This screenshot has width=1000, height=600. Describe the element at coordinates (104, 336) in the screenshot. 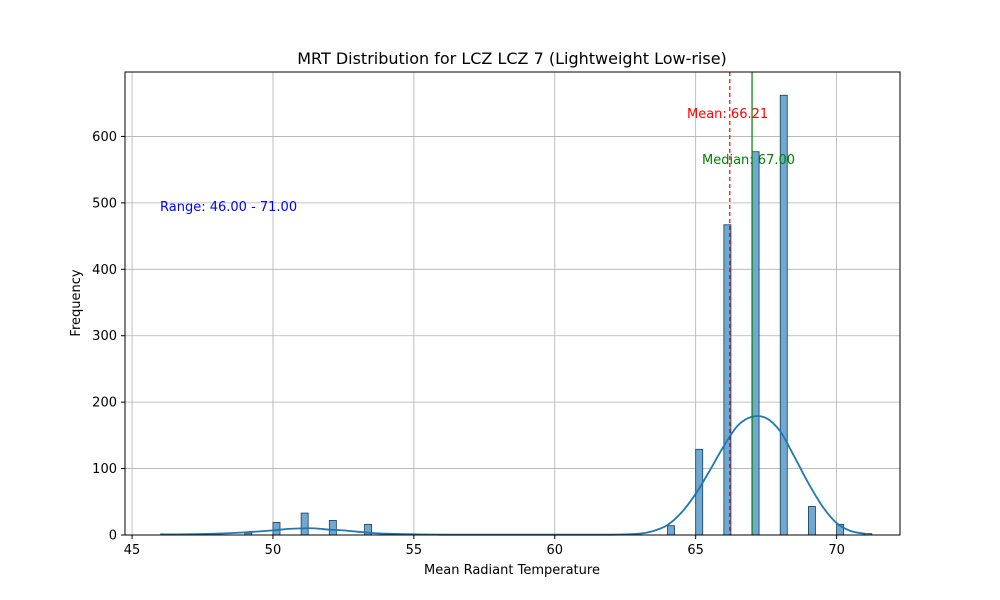

I see `y-tick-label: 300` at that location.